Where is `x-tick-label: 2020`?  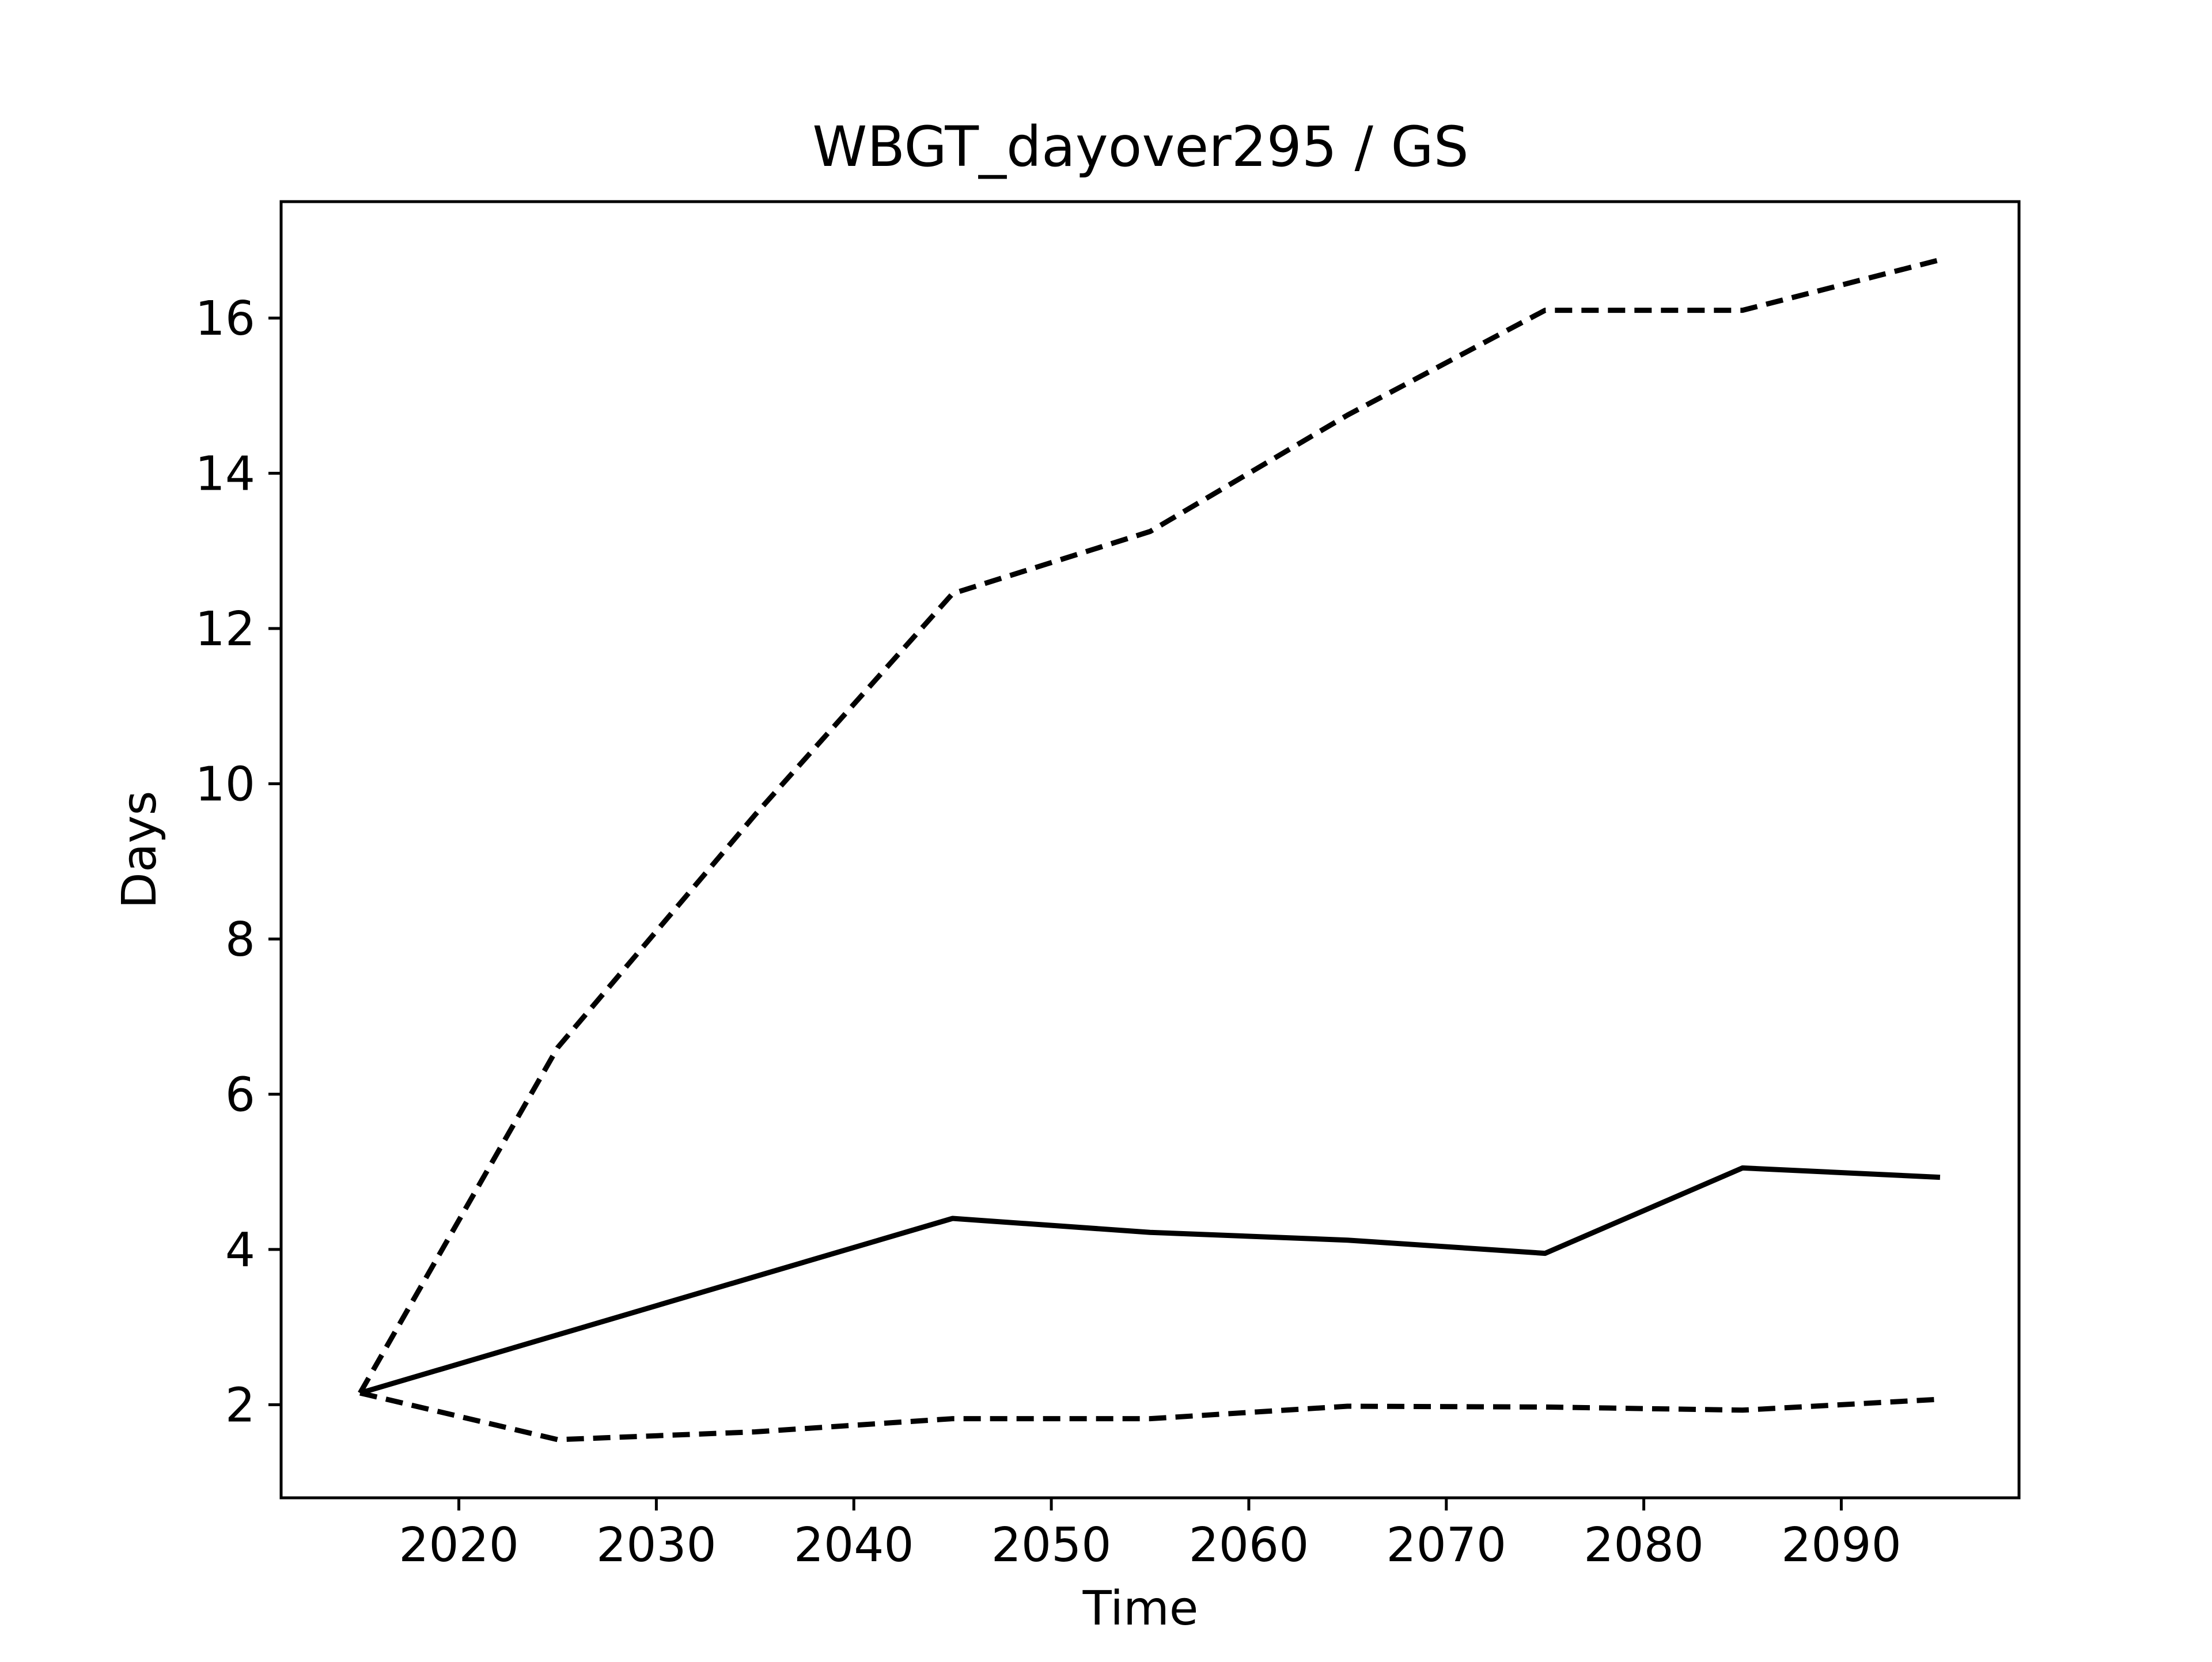
x-tick-label: 2020 is located at coordinates (459, 1545).